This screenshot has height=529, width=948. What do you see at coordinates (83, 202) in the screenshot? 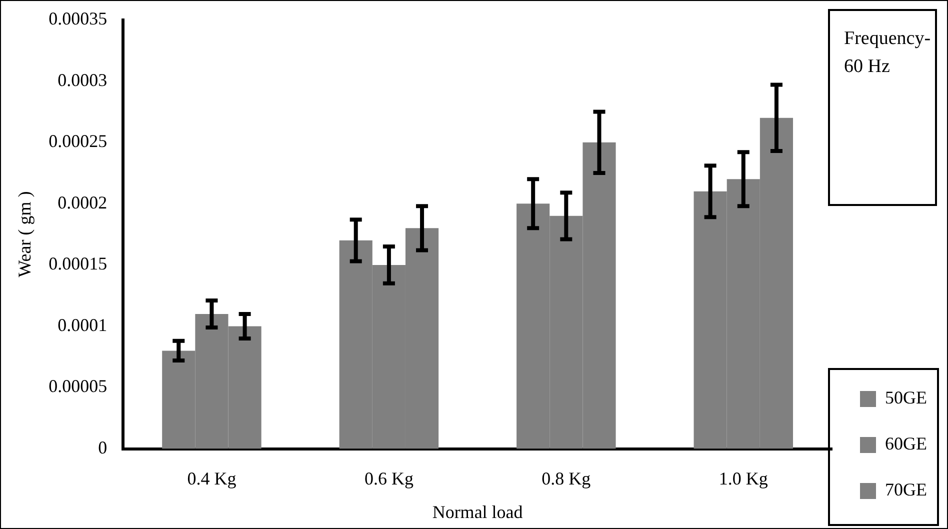
I see `y-tick-label: 0.0002` at bounding box center [83, 202].